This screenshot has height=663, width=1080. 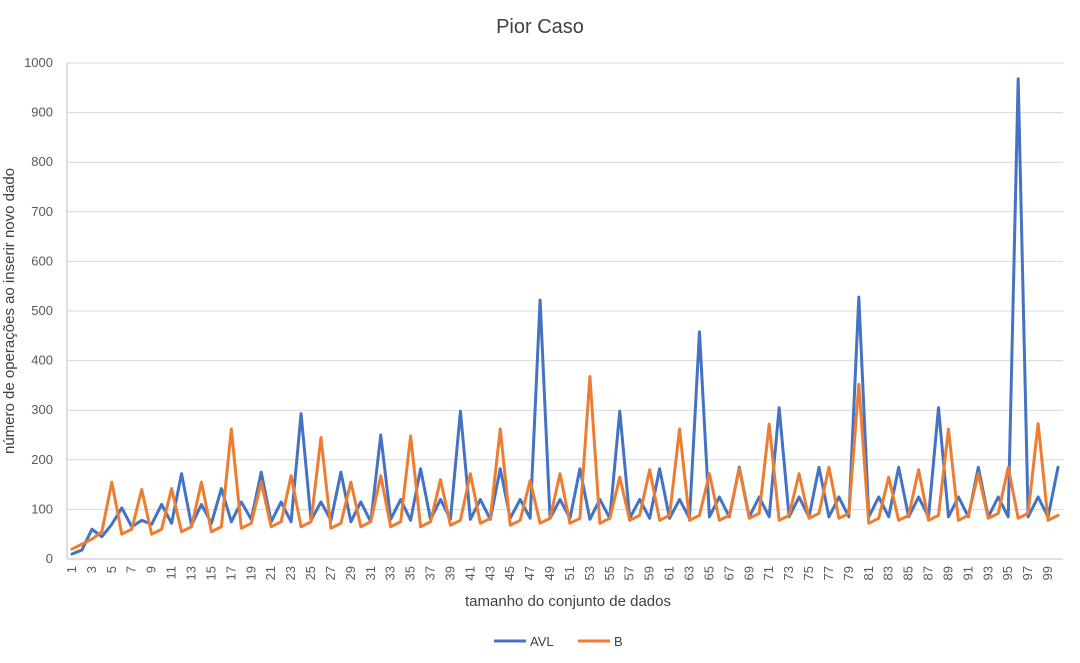 What do you see at coordinates (947, 573) in the screenshot?
I see `x-tick-label: 89` at bounding box center [947, 573].